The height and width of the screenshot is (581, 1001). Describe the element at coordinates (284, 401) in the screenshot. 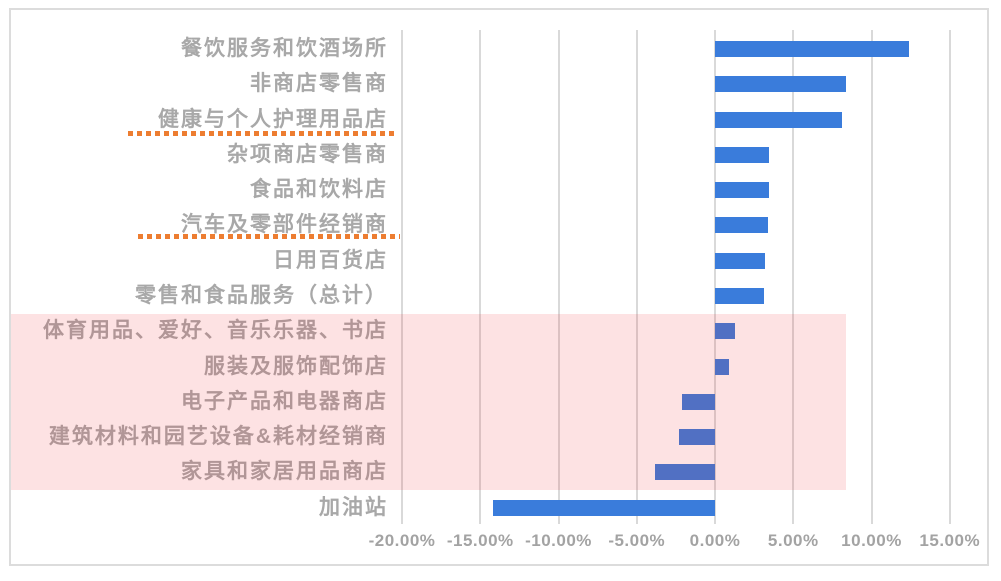

I see `category-label: 电子产品和电器商店` at that location.